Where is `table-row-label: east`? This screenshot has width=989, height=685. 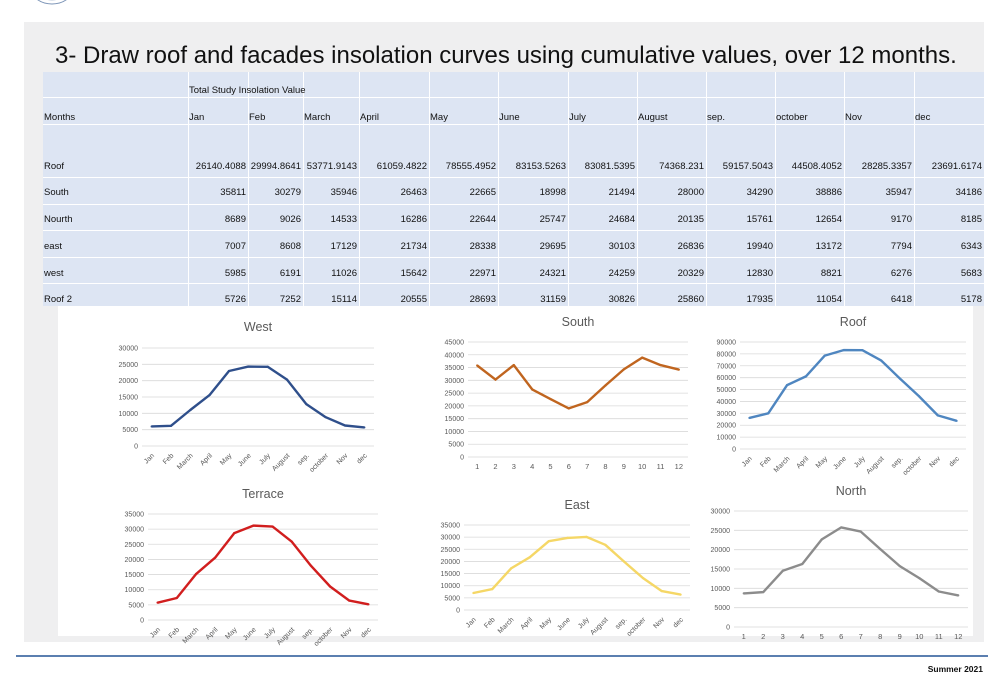
table-row-label: east is located at coordinates (53, 246).